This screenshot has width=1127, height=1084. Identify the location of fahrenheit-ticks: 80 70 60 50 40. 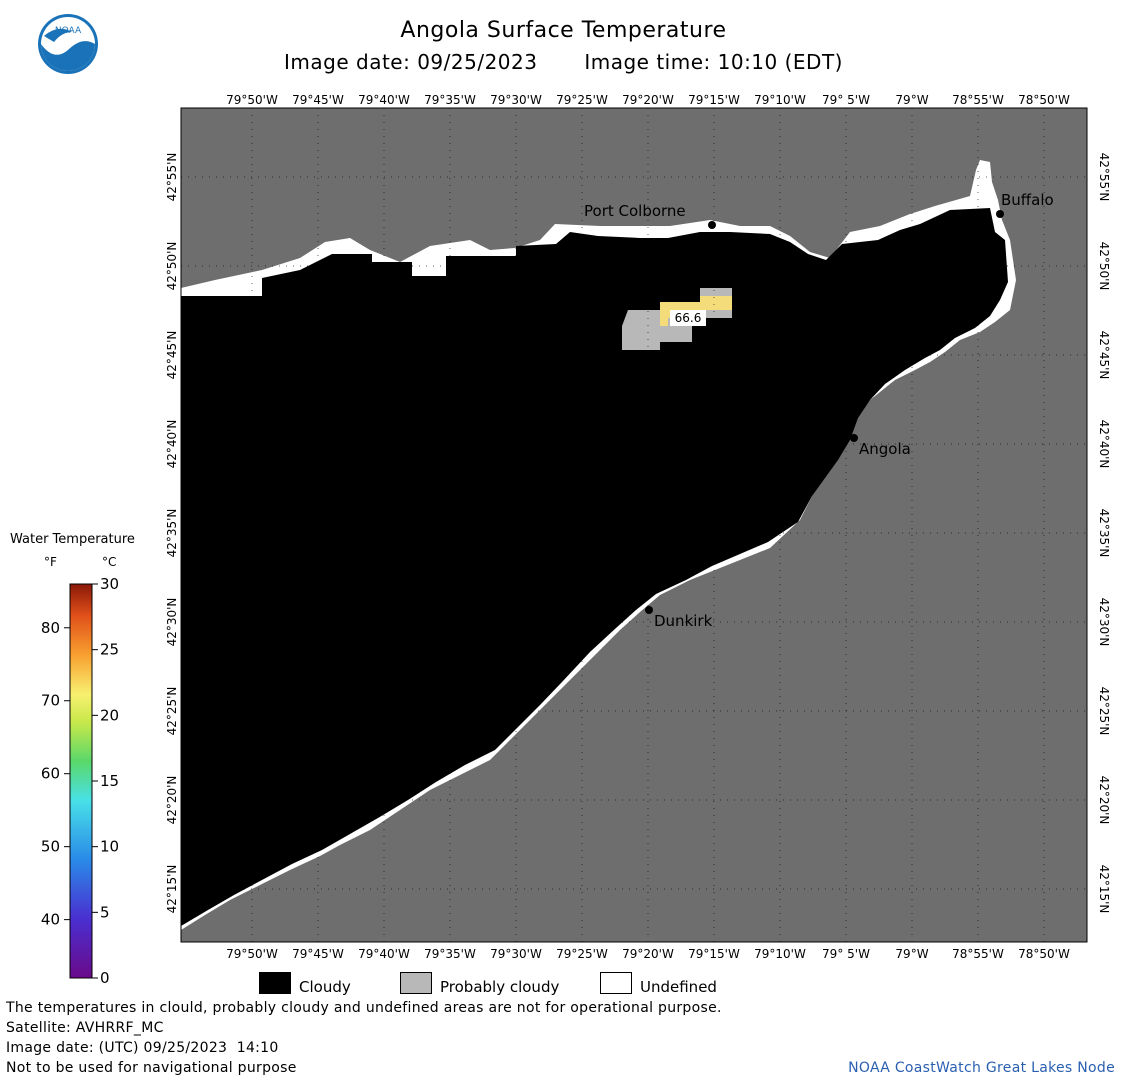
(55, 774).